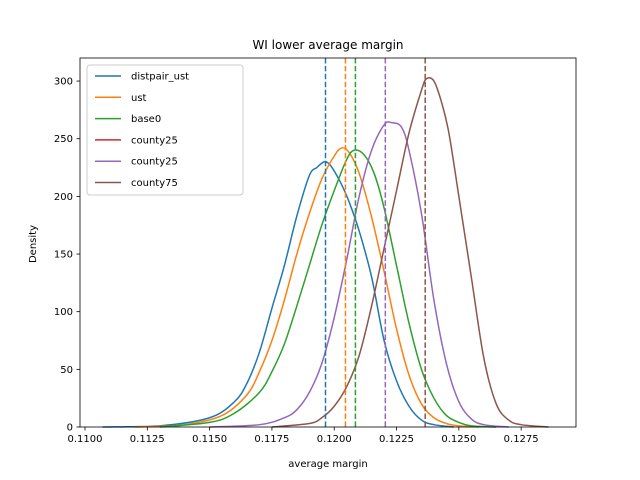 This screenshot has width=640, height=480. Describe the element at coordinates (154, 162) in the screenshot. I see `legend-label-4: county25` at that location.